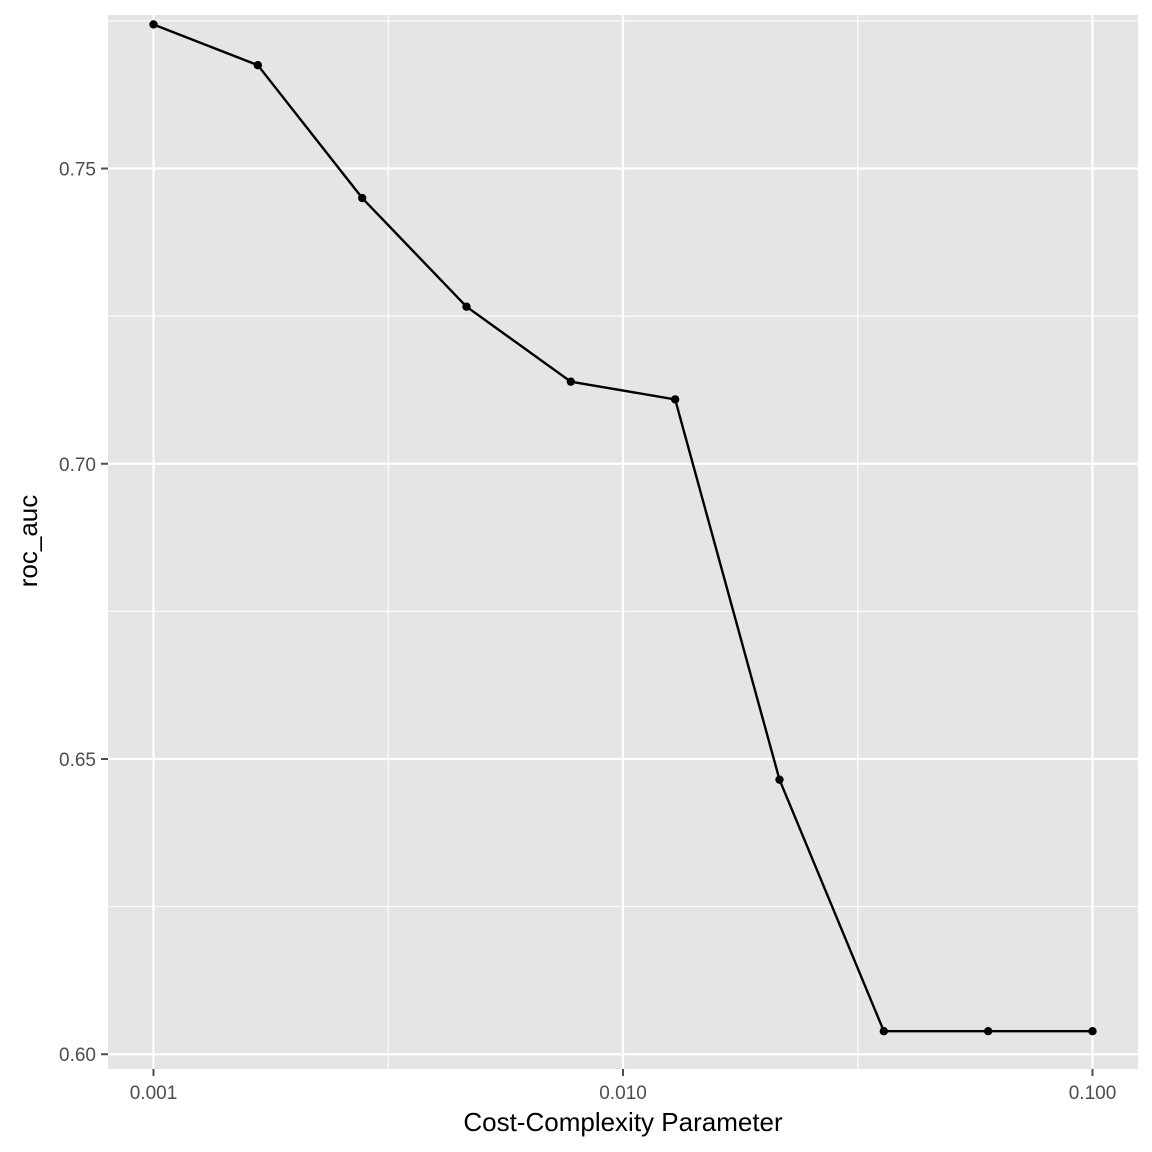  What do you see at coordinates (154, 1093) in the screenshot?
I see `x-tick-label: 0.001` at bounding box center [154, 1093].